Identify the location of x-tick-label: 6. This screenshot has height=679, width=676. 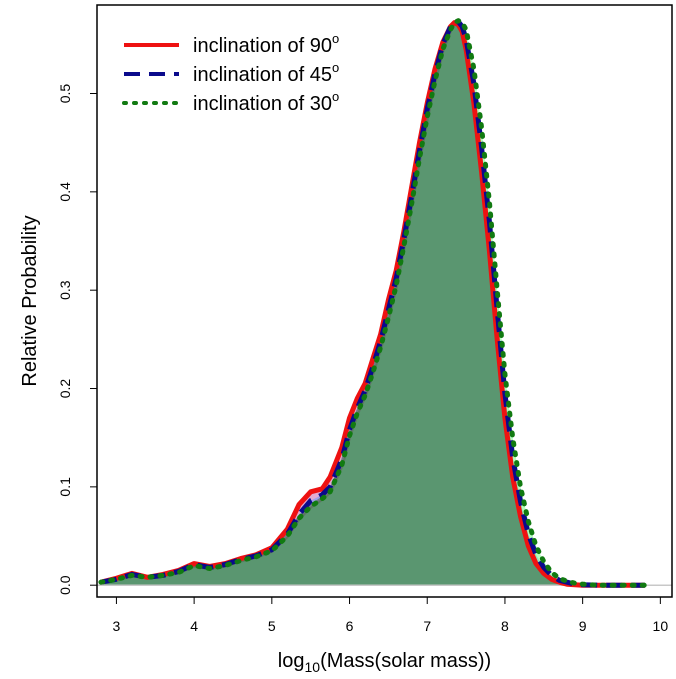
(350, 626).